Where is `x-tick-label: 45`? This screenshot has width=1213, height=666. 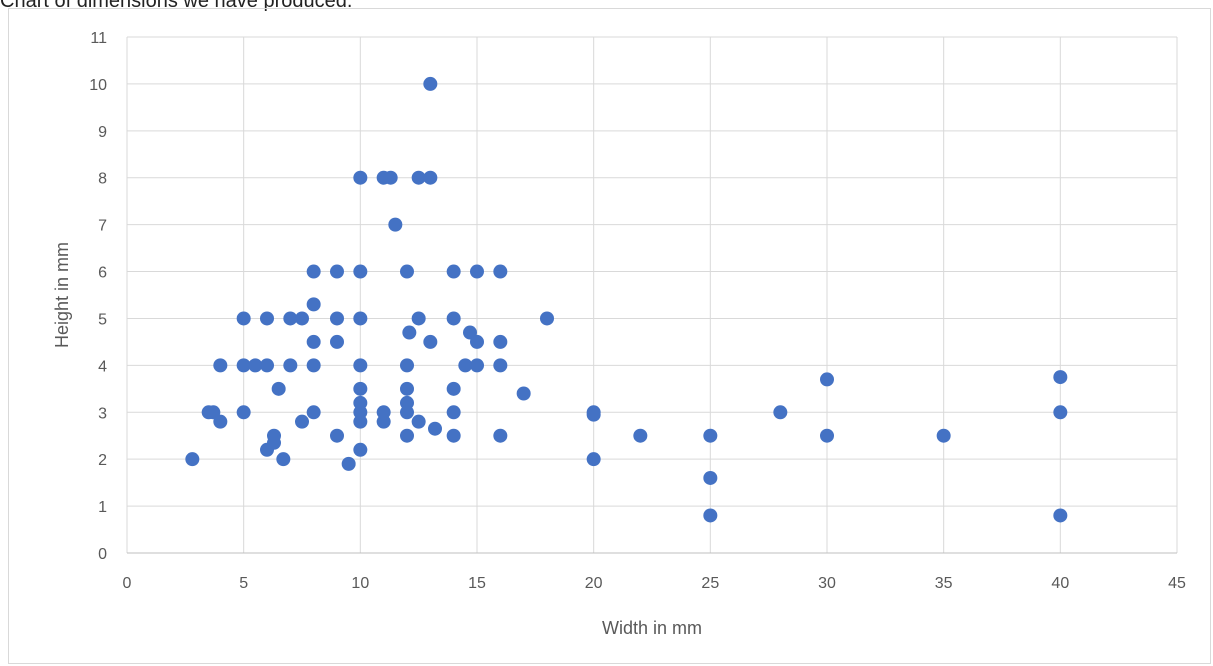
x-tick-label: 45 is located at coordinates (1177, 583).